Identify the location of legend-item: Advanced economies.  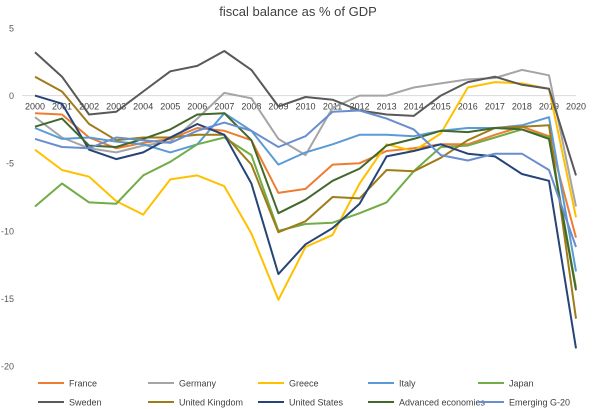
(427, 403).